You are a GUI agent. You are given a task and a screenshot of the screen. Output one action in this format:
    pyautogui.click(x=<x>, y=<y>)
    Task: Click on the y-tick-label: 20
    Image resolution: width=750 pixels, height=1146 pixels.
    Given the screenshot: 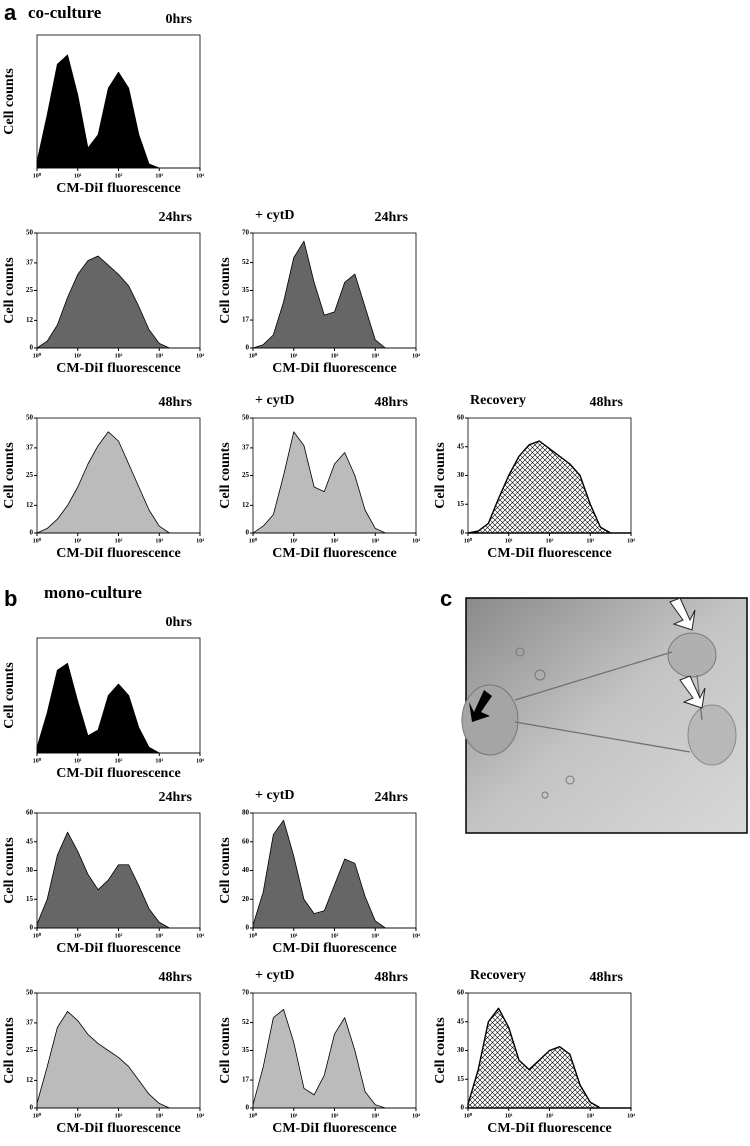 What is the action you would take?
    pyautogui.click(x=246, y=899)
    